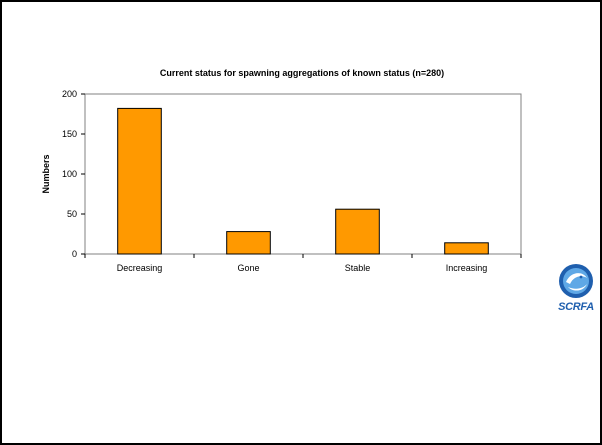 The image size is (602, 445). What do you see at coordinates (72, 214) in the screenshot?
I see `y-tick-label: 50` at bounding box center [72, 214].